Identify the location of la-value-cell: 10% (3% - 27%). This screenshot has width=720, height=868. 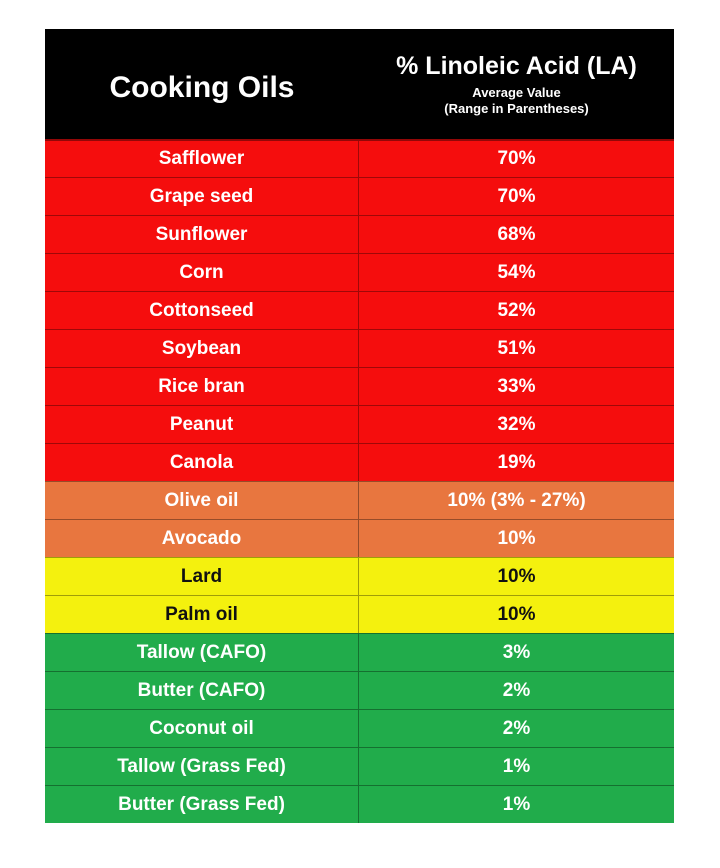
(516, 500).